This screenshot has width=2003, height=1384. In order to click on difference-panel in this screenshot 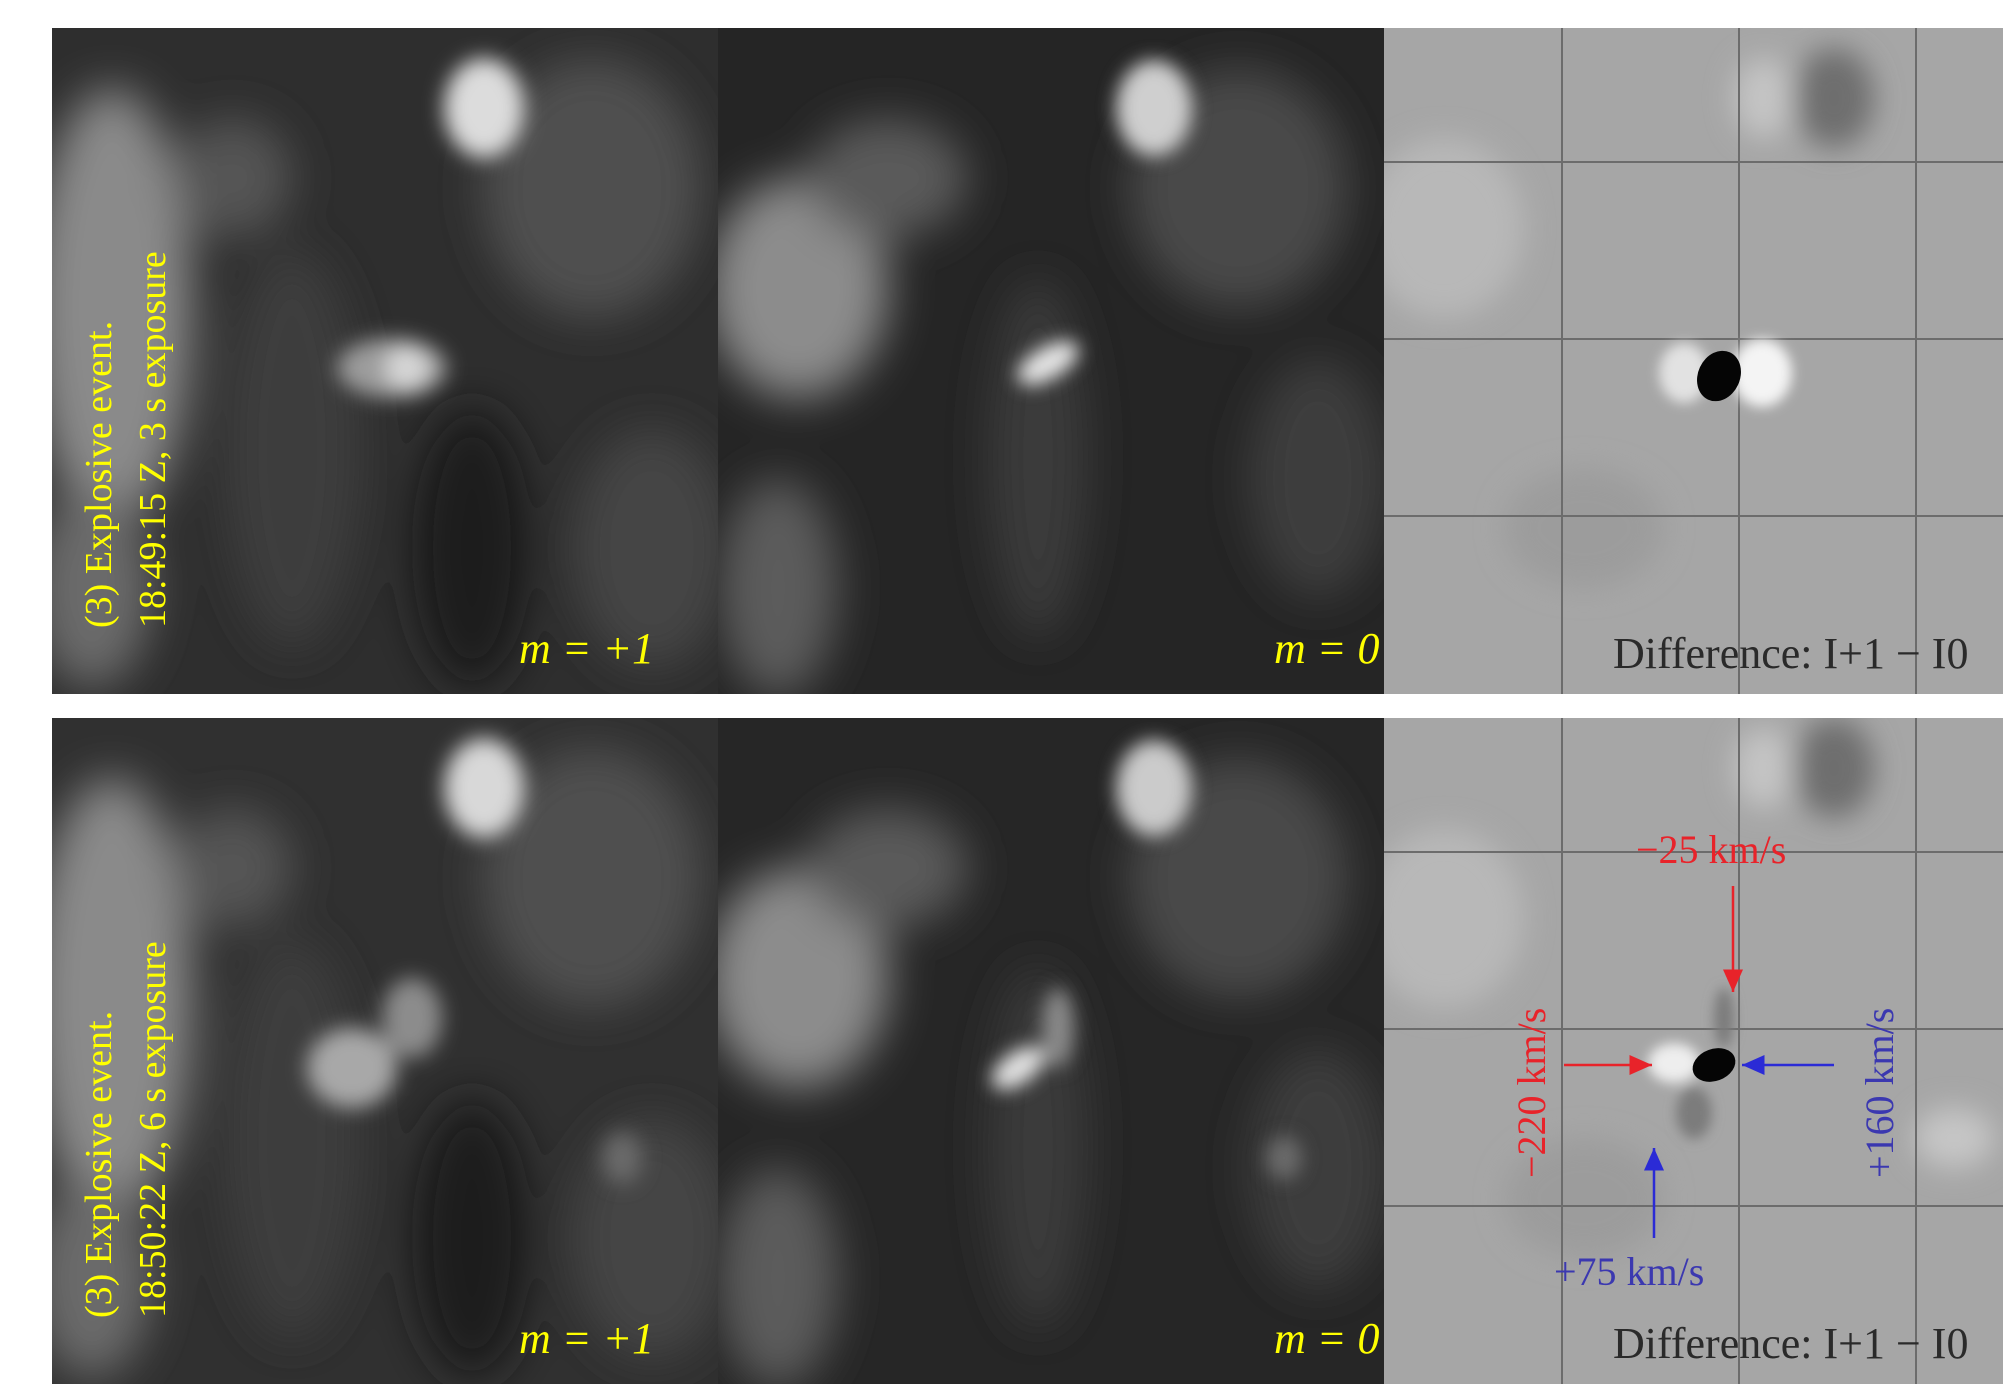, I will do `click(1693, 361)`.